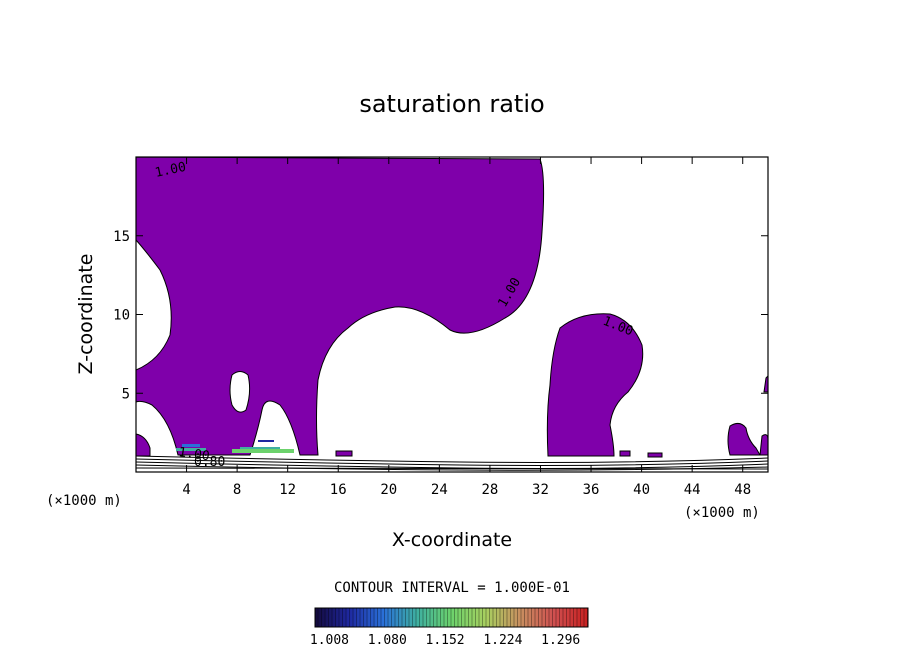 Image resolution: width=904 pixels, height=654 pixels. I want to click on surface-contours, so click(452, 463).